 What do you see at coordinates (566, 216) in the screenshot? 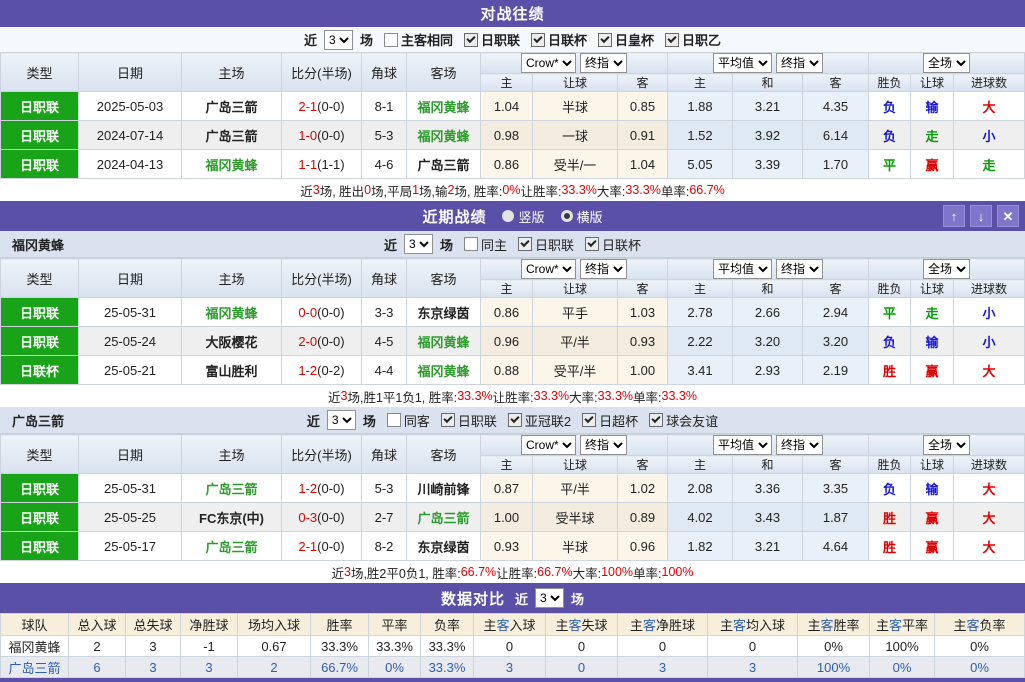
I see `radio-icon` at bounding box center [566, 216].